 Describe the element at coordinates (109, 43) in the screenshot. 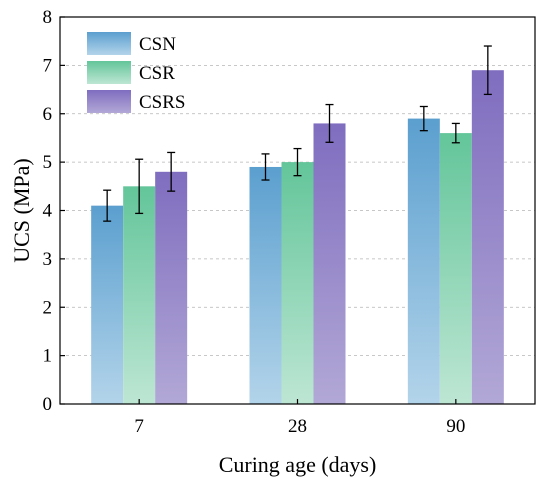

I see `legend-swatch-csn` at that location.